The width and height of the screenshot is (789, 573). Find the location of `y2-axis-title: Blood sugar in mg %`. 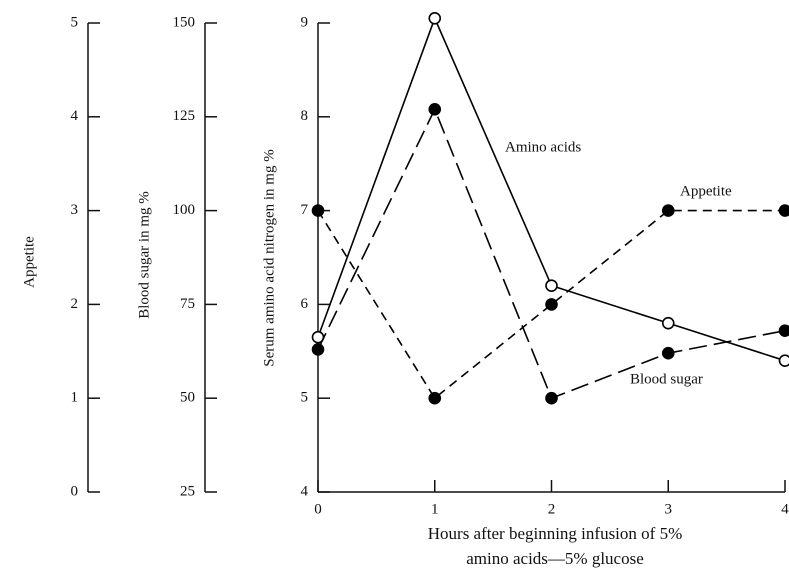

y2-axis-title: Blood sugar in mg % is located at coordinates (144, 255).